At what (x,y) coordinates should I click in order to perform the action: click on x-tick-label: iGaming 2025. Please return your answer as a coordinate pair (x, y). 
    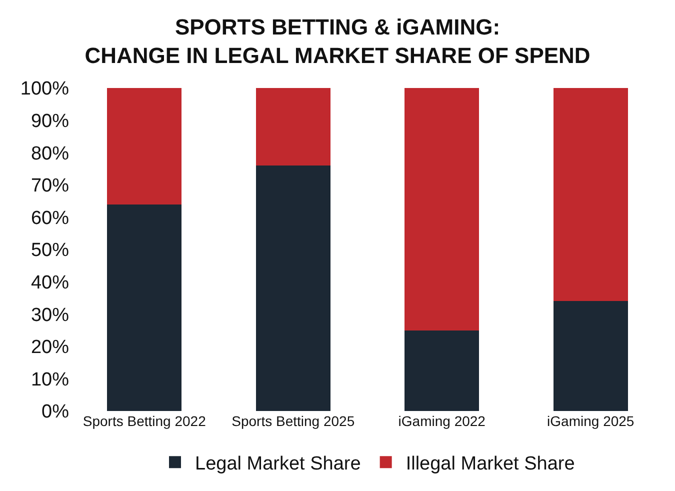
    Looking at the image, I should click on (590, 421).